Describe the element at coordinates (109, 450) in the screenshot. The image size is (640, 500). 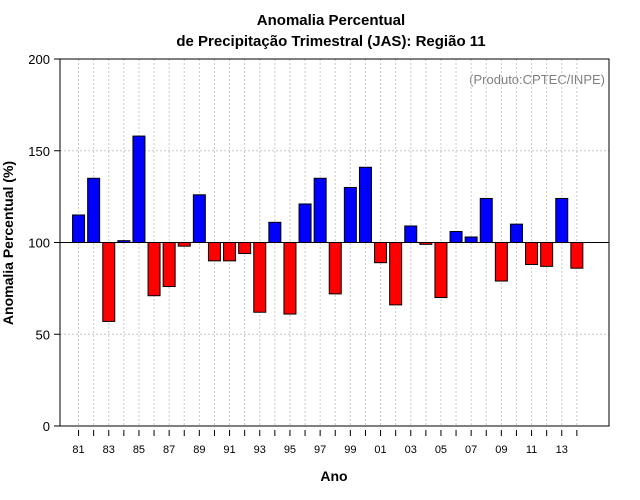
I see `x-tick-label: 83` at that location.